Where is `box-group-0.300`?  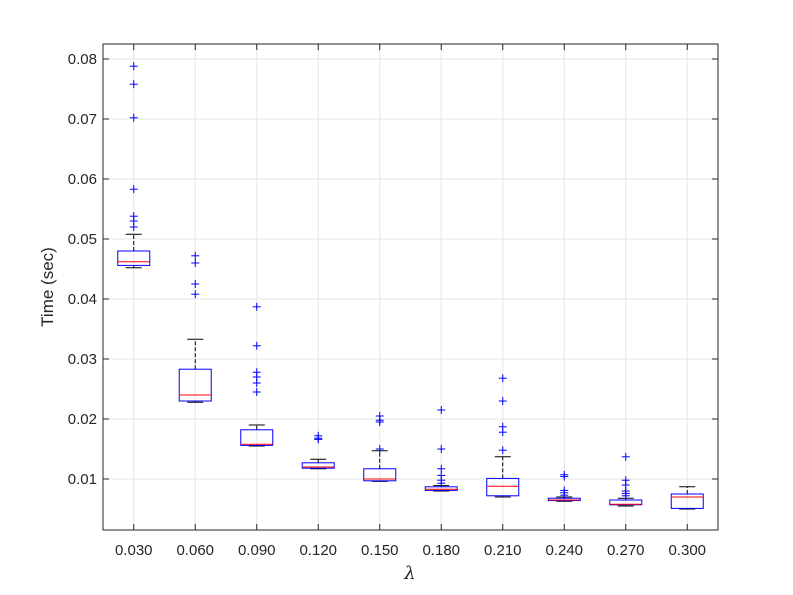 box-group-0.300 is located at coordinates (687, 498).